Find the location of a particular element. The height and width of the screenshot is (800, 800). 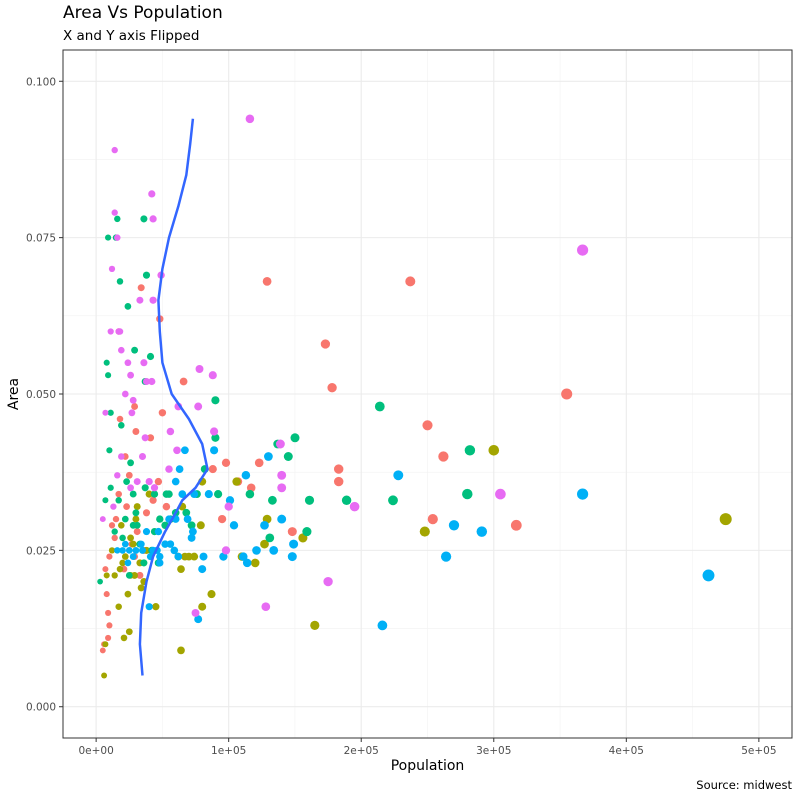

x-tick-label: 1e+05 is located at coordinates (228, 751).